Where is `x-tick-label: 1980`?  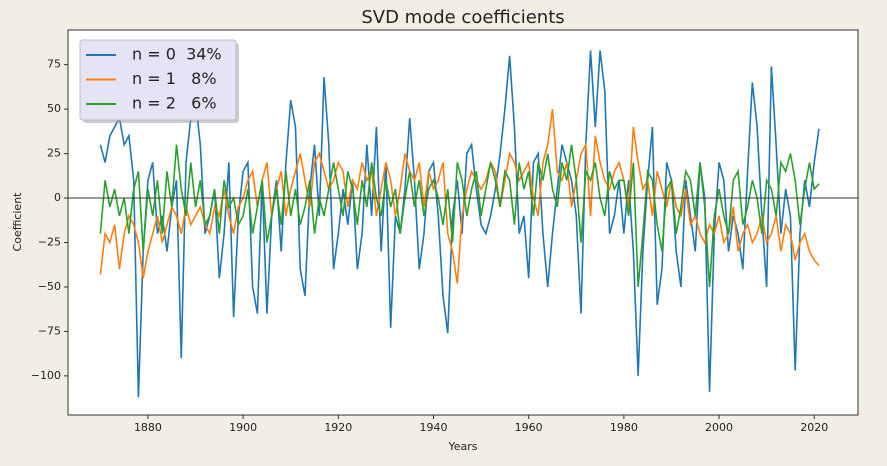 x-tick-label: 1980 is located at coordinates (624, 427).